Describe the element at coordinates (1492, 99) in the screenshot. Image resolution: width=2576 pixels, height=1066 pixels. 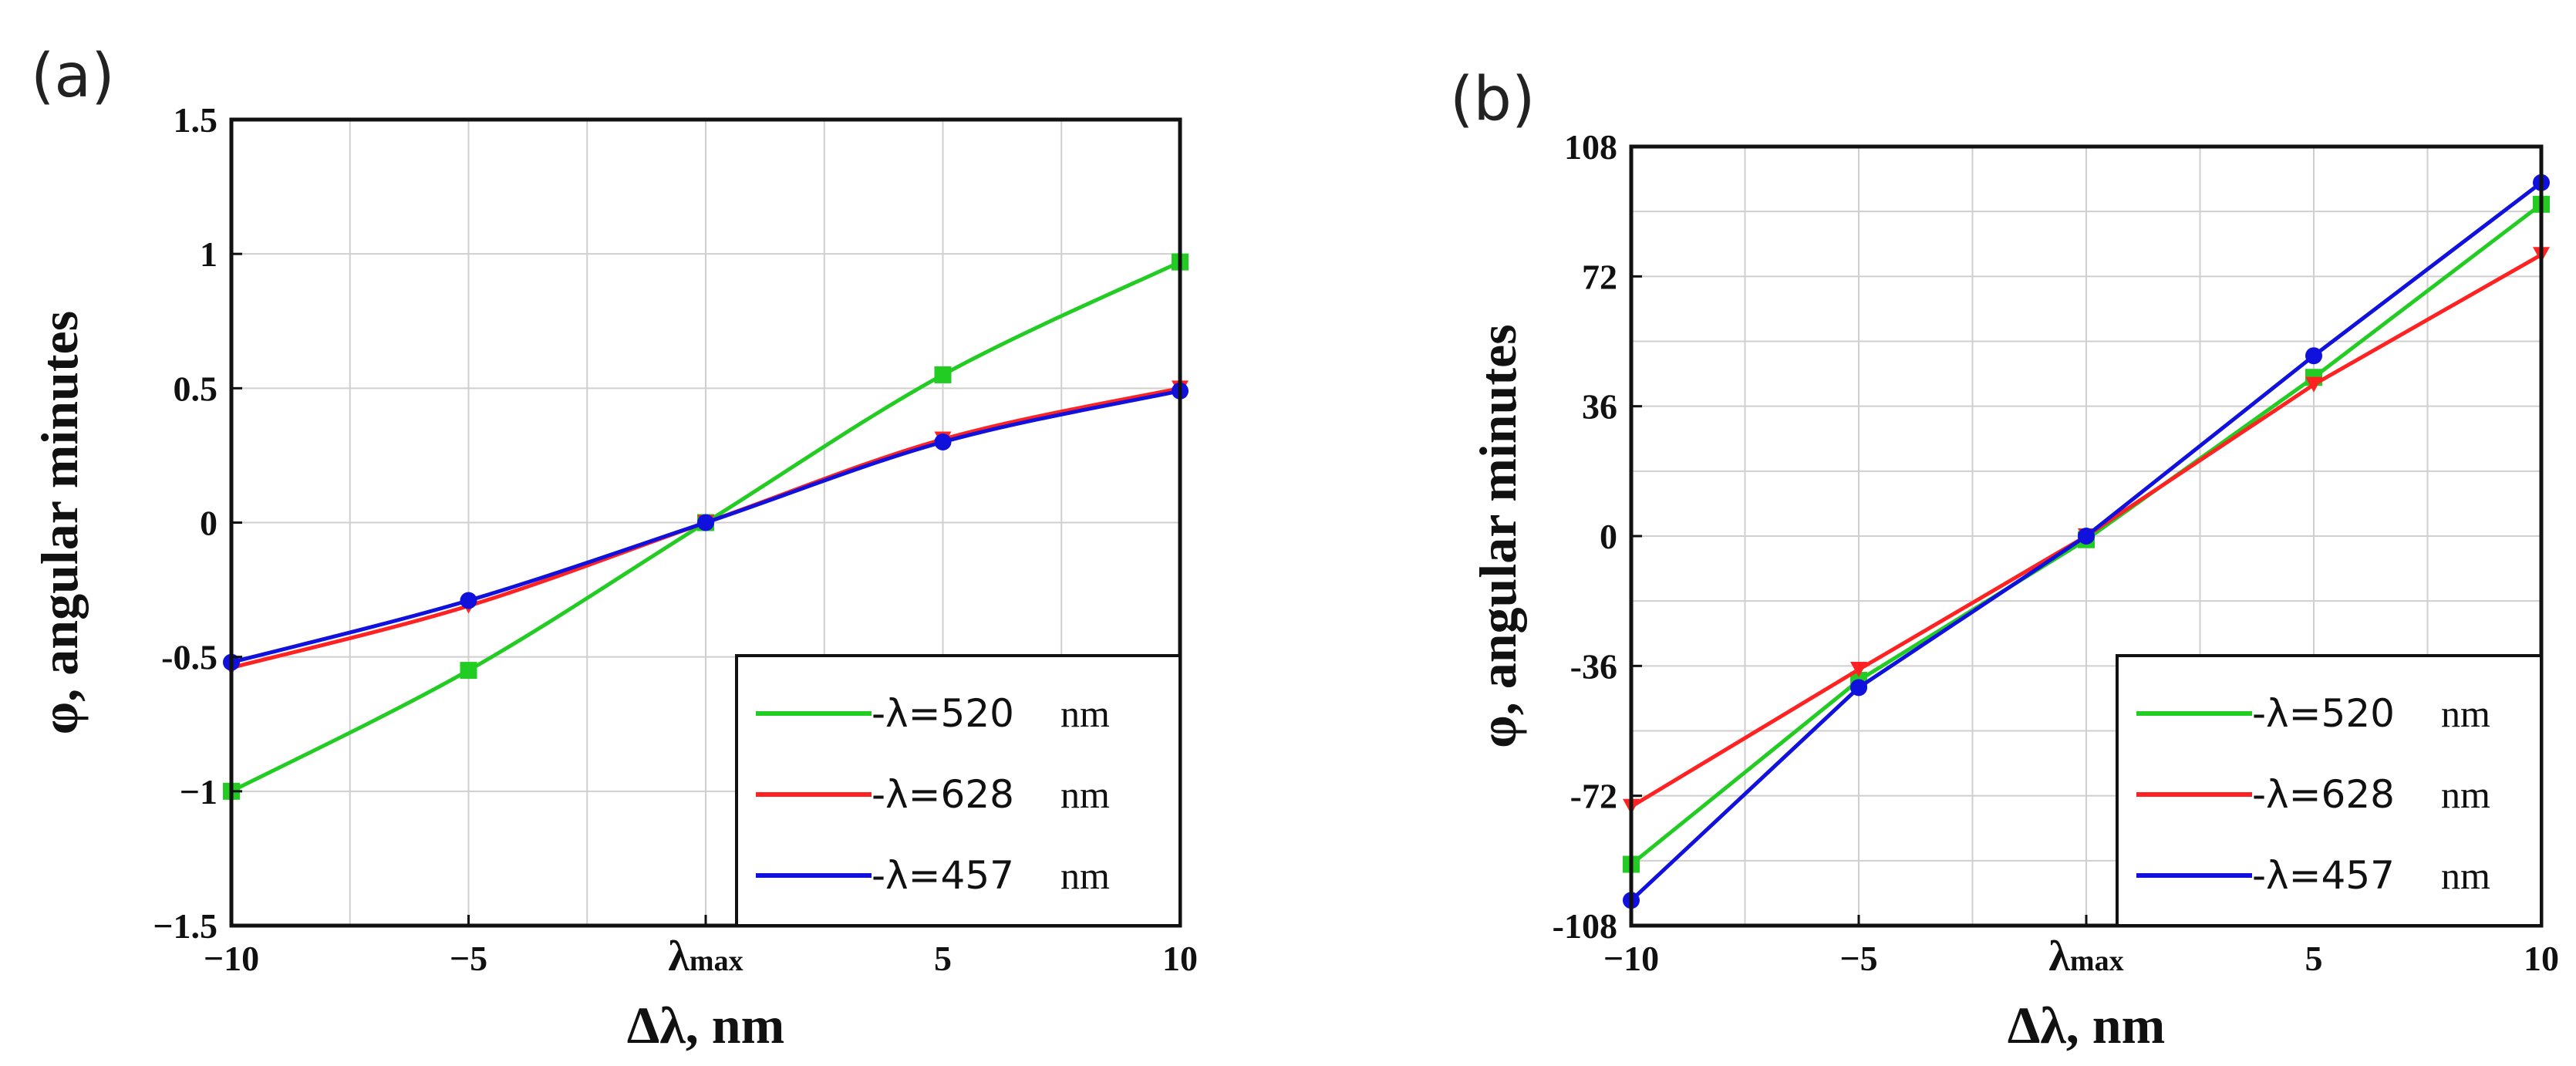
I see `panel-b-label: (b)` at that location.